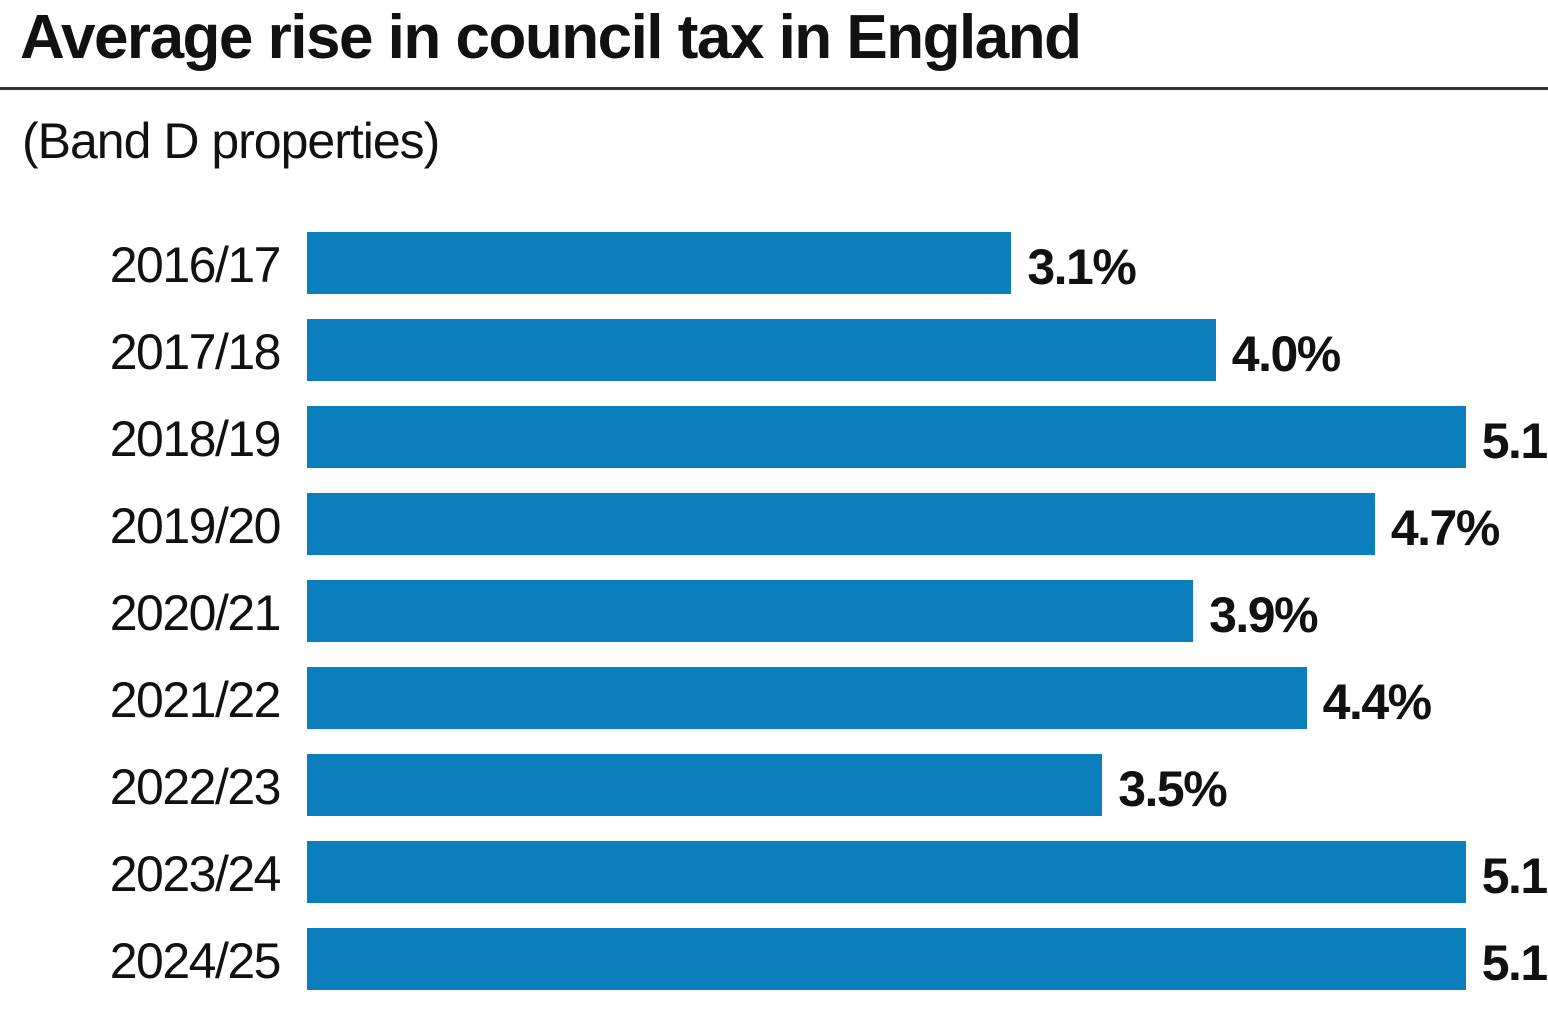 This screenshot has width=1548, height=1032. Describe the element at coordinates (195, 787) in the screenshot. I see `category-label: 2022/23` at that location.